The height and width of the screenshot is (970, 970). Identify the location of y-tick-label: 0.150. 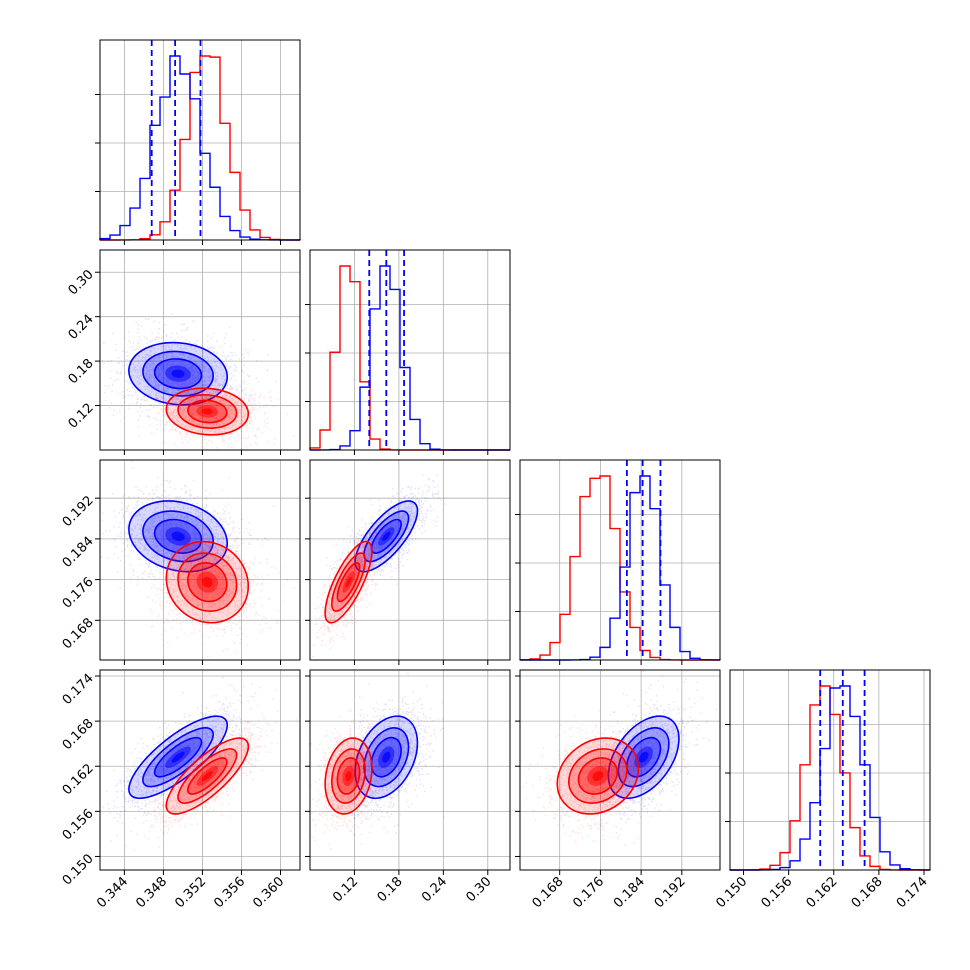
(78, 870).